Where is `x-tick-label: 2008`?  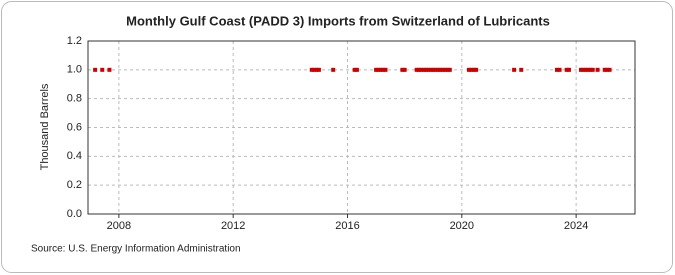 x-tick-label: 2008 is located at coordinates (119, 226).